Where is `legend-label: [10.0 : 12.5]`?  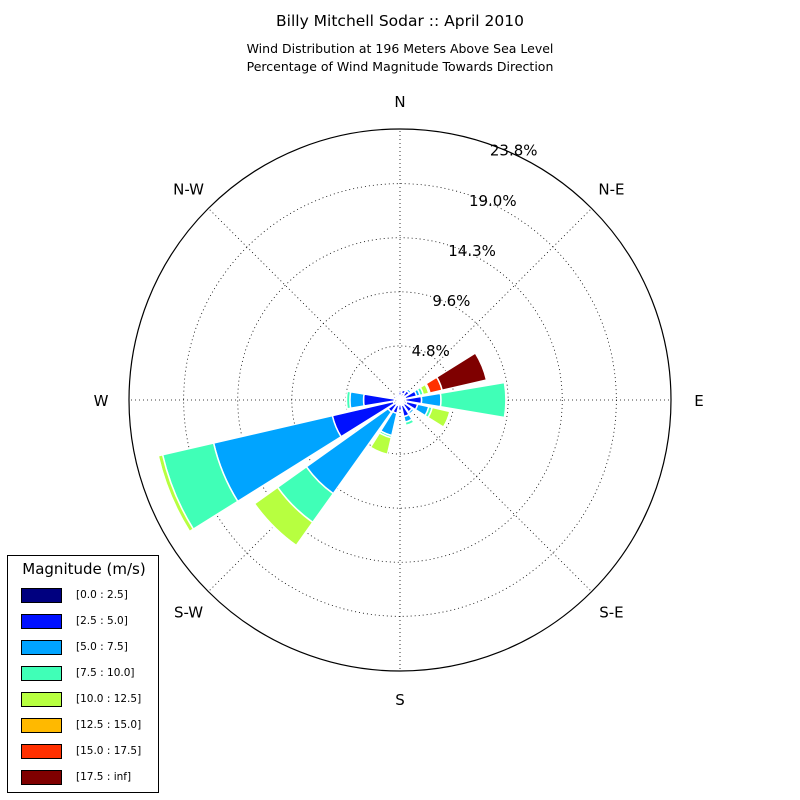
legend-label: [10.0 : 12.5] is located at coordinates (109, 699).